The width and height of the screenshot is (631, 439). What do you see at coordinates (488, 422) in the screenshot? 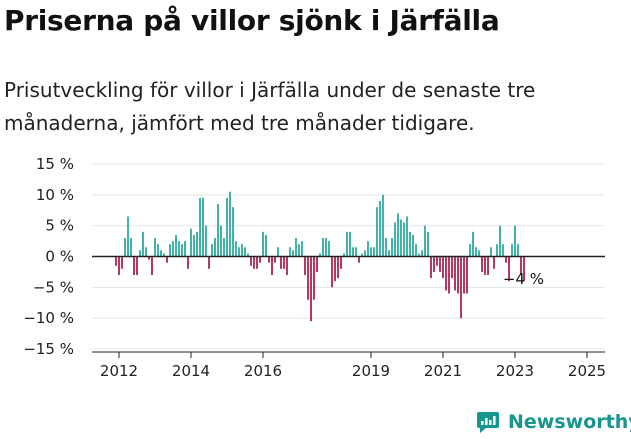
I see `newsworthy-logo-icon` at bounding box center [488, 422].